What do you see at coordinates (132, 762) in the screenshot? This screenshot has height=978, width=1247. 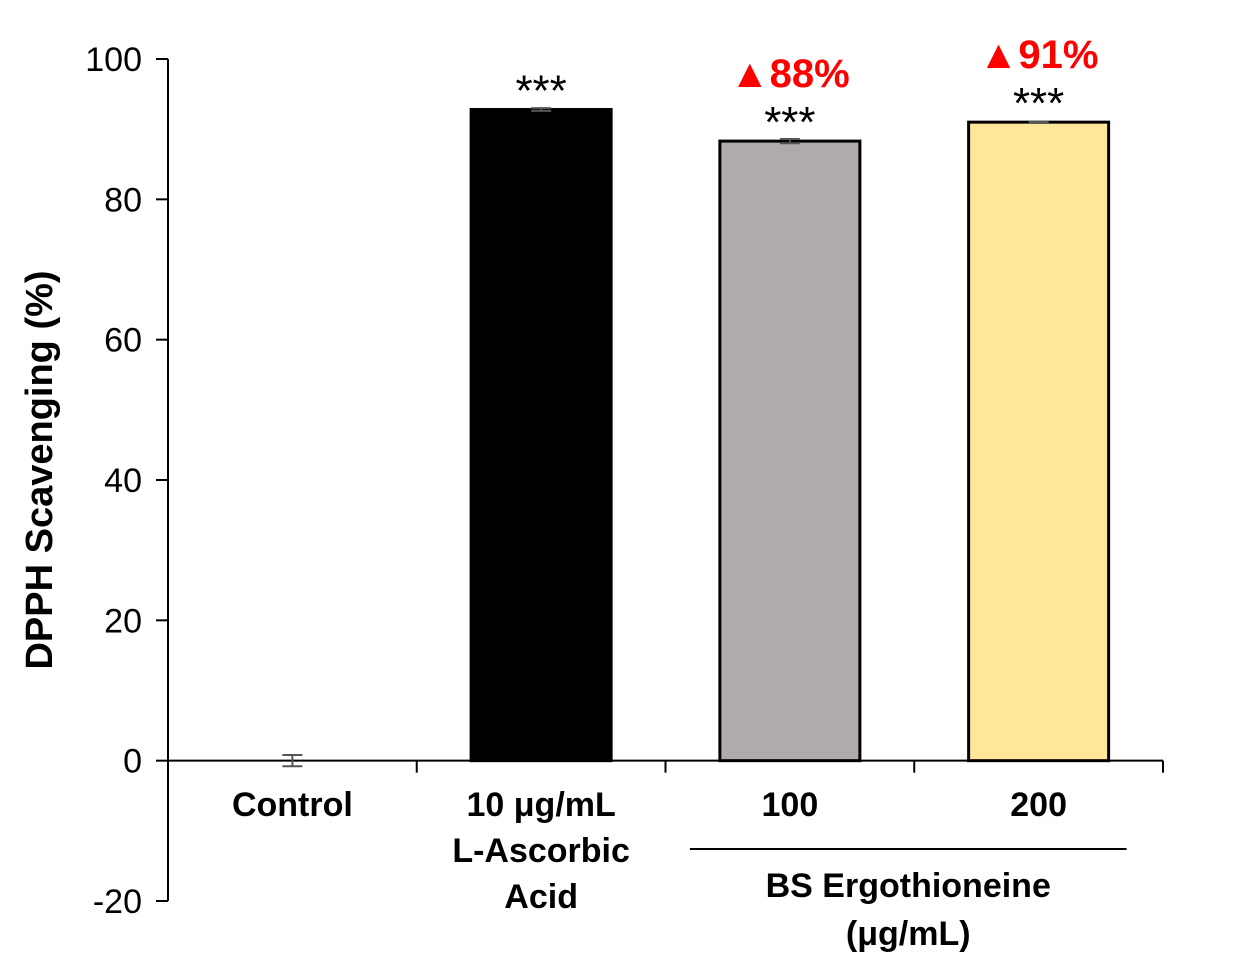 I see `y-tick-label: 0` at bounding box center [132, 762].